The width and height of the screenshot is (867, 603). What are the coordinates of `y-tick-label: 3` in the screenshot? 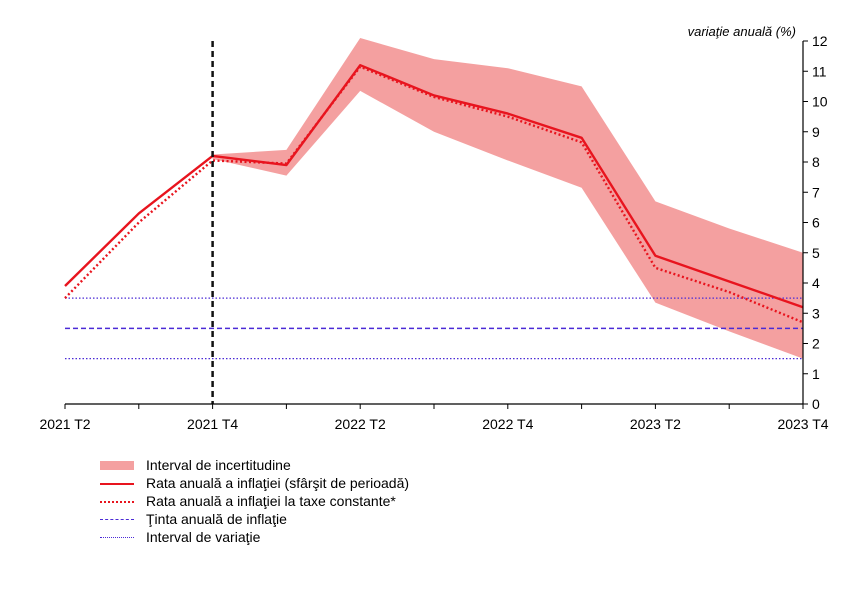 It's located at (816, 313).